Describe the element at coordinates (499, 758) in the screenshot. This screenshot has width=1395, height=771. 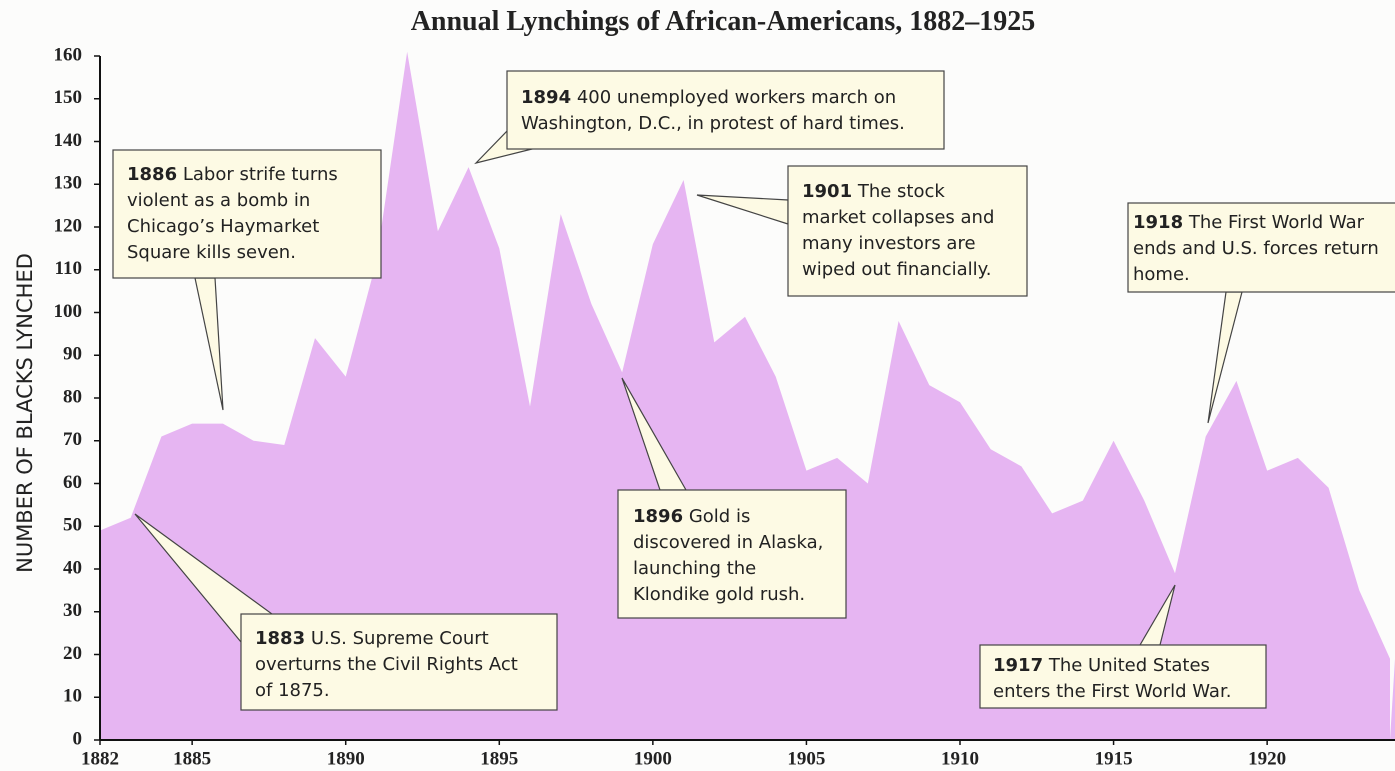
I see `x-tick-label: 1895` at that location.